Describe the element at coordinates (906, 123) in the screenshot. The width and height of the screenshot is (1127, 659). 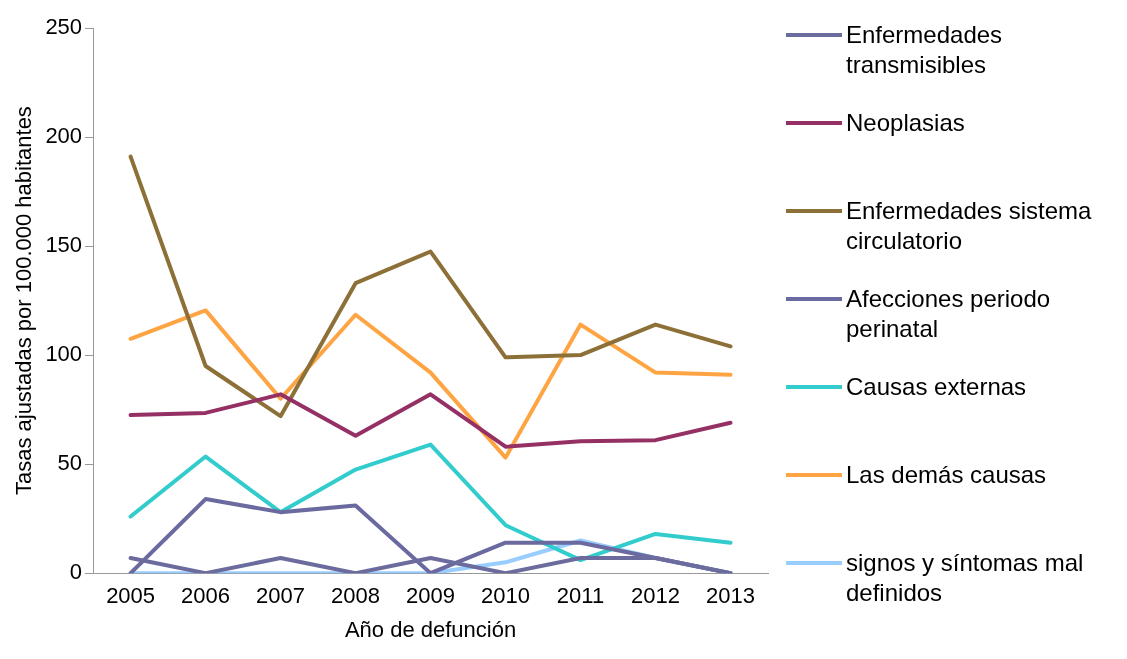
I see `legend-label: Neoplasias` at that location.